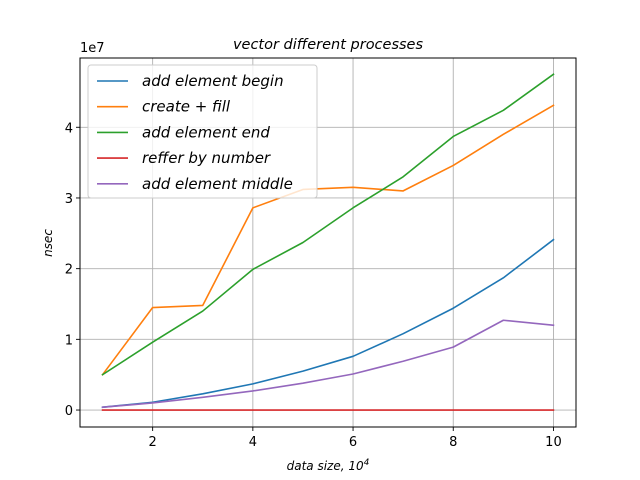 This screenshot has height=480, width=640. What do you see at coordinates (553, 442) in the screenshot?
I see `x-tick-label: 10` at bounding box center [553, 442].